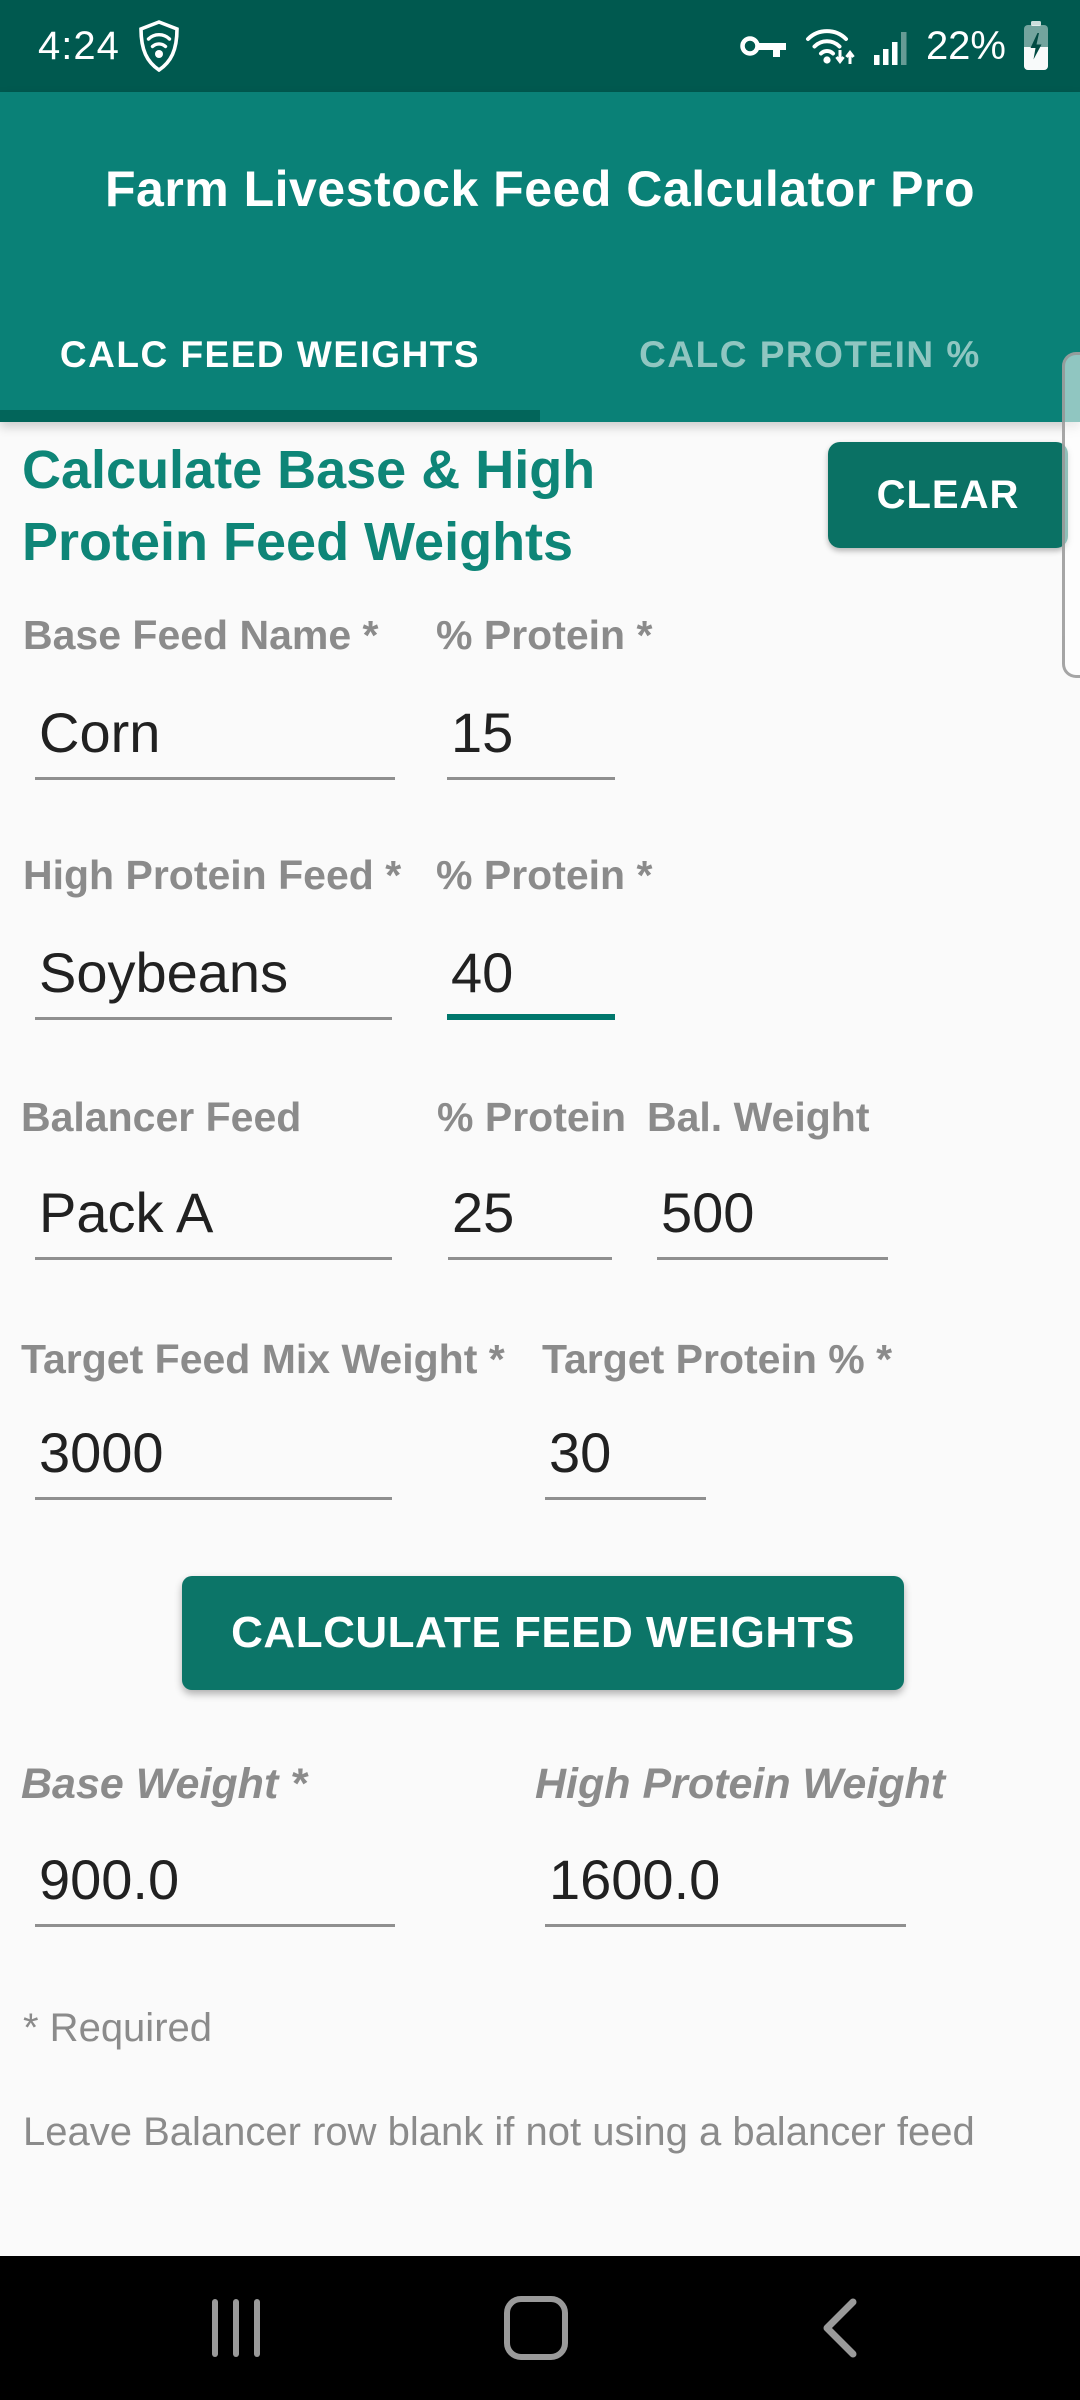 The height and width of the screenshot is (2400, 1080). Describe the element at coordinates (708, 1212) in the screenshot. I see `balancer-weight-value: 500` at that location.